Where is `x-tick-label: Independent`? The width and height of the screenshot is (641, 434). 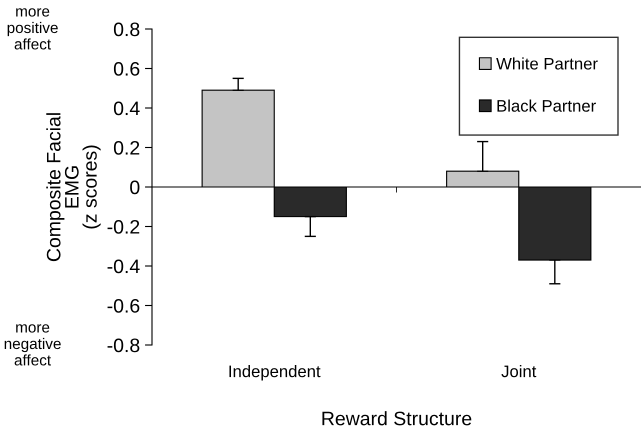
x-tick-label: Independent is located at coordinates (274, 373).